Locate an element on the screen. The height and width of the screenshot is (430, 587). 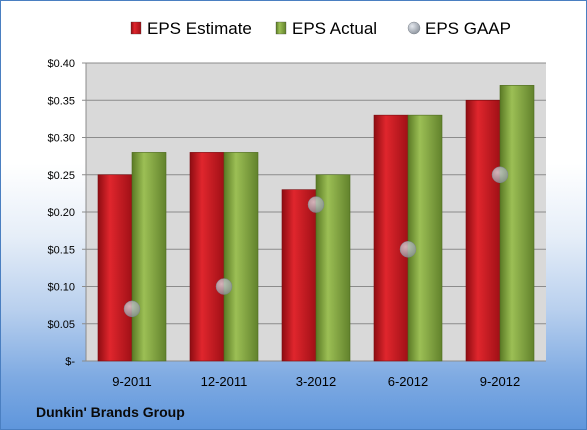
y-tick-label: $0.05 is located at coordinates (61, 325).